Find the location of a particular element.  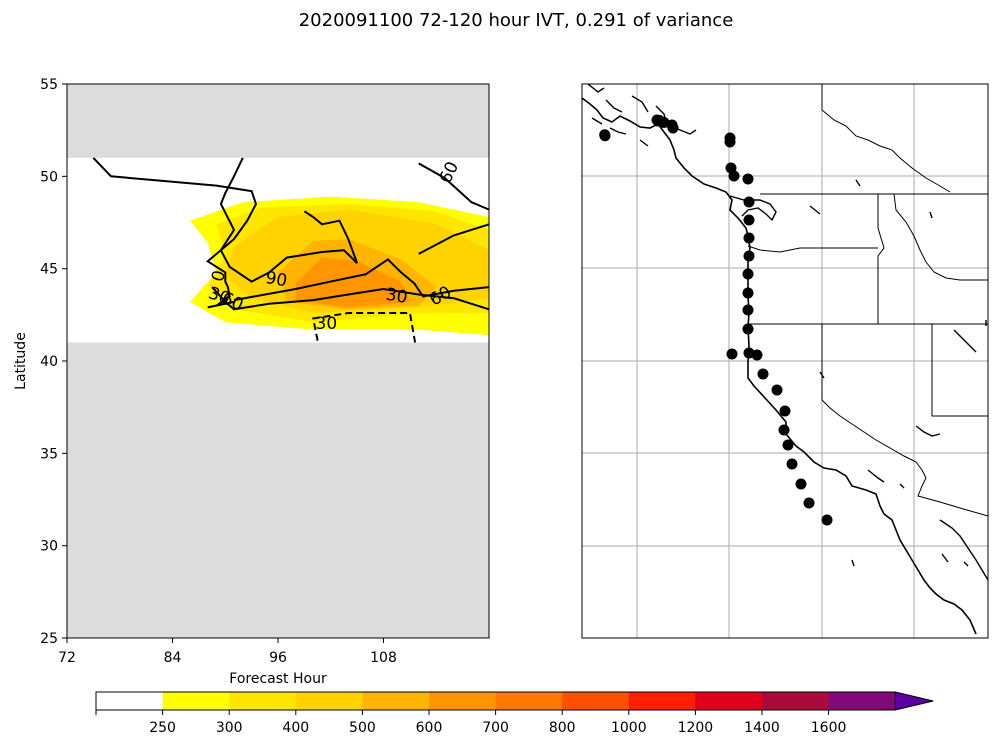

y-tick-label: 50 is located at coordinates (49, 177).